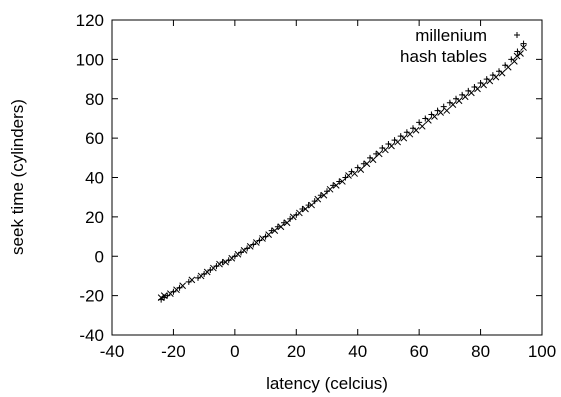 This screenshot has width=561, height=397. Describe the element at coordinates (443, 56) in the screenshot. I see `legend-label-hash-tables: hash tables` at that location.